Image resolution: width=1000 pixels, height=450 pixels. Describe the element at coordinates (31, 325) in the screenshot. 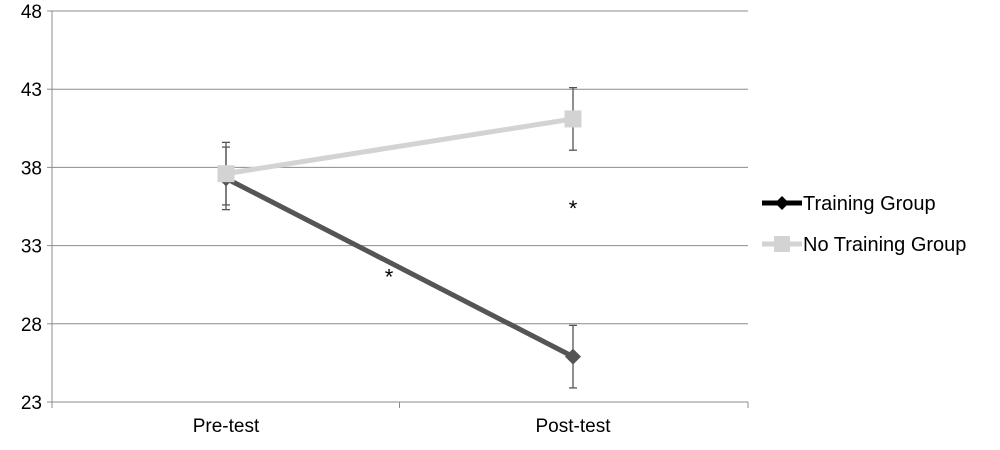

I see `y-tick-label: 28` at that location.